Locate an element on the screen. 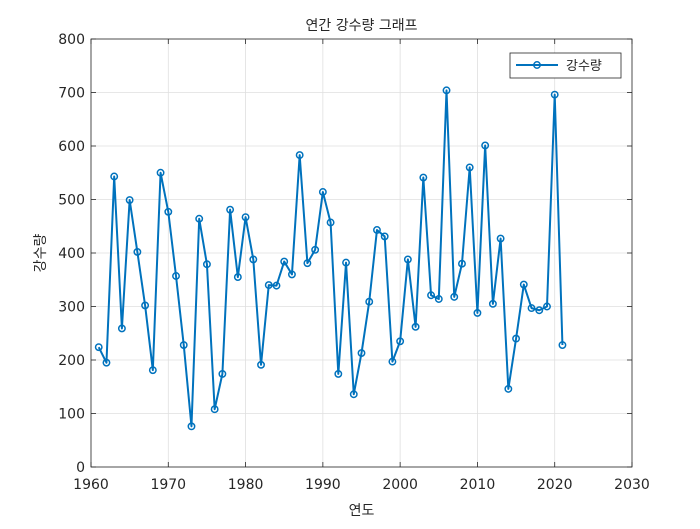 This screenshot has height=529, width=700. x-tick-label: 1980 is located at coordinates (246, 485).